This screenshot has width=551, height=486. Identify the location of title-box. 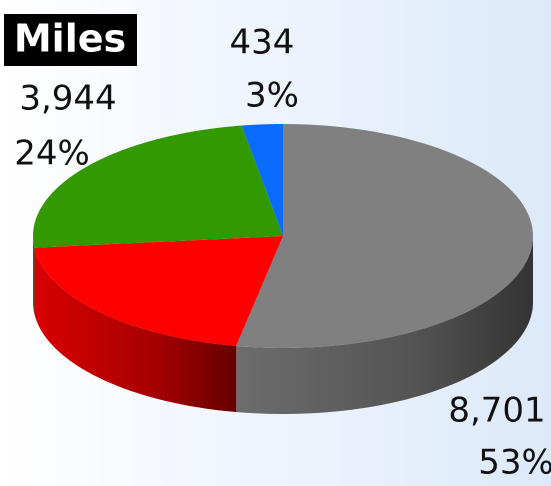
(70, 40).